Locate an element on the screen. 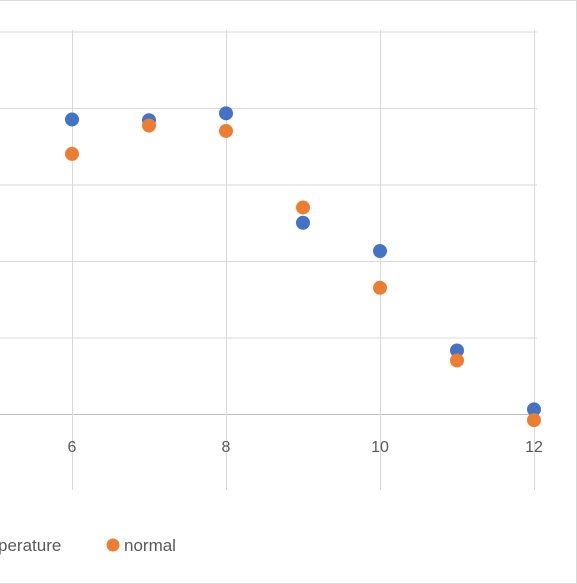  x-tick-label: 8 is located at coordinates (226, 447).